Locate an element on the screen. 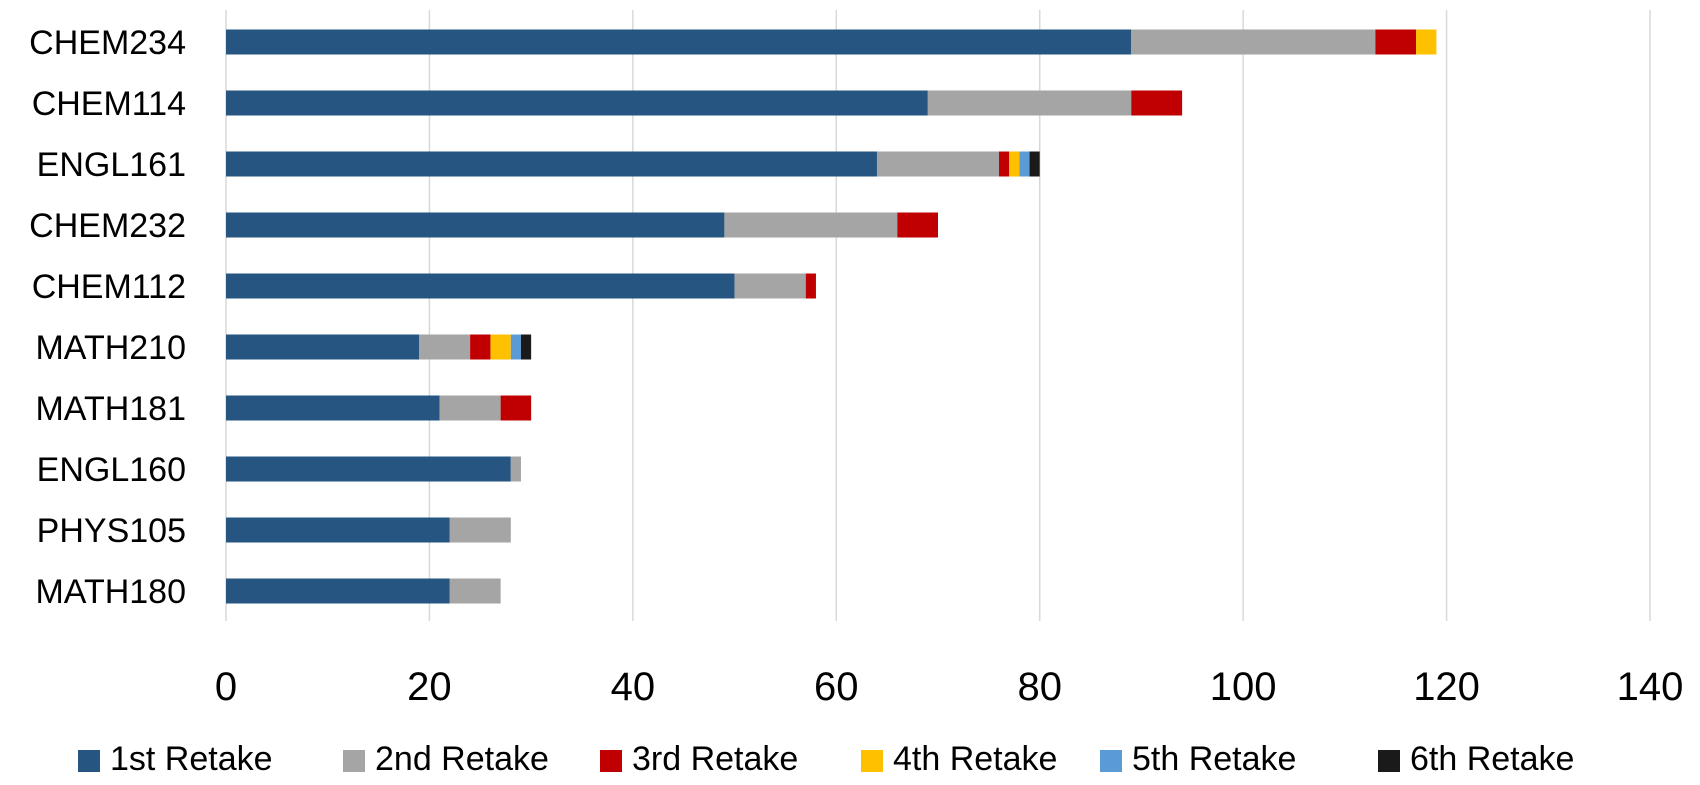  category-label: CHEM112 is located at coordinates (109, 287).